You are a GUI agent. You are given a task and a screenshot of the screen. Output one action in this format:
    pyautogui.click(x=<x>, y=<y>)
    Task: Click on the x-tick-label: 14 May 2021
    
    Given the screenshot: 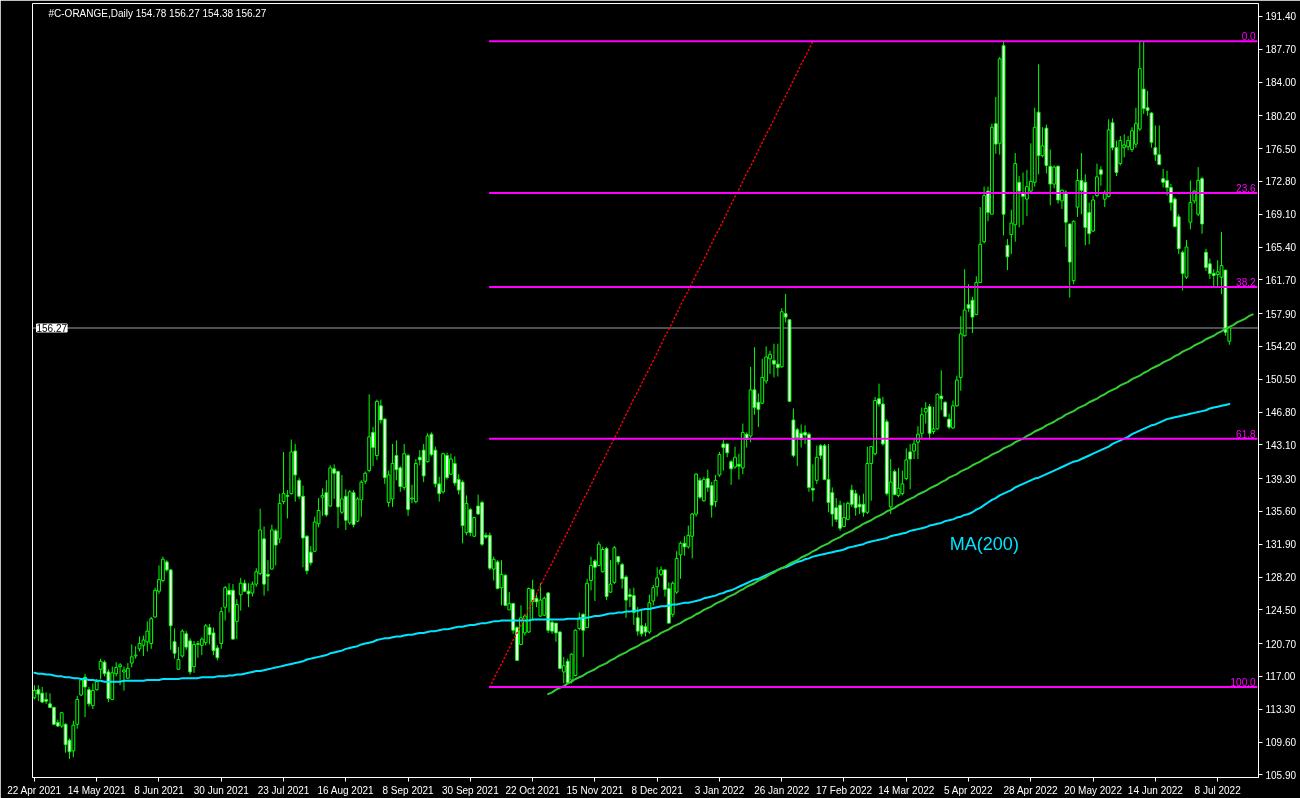 What is the action you would take?
    pyautogui.click(x=97, y=790)
    